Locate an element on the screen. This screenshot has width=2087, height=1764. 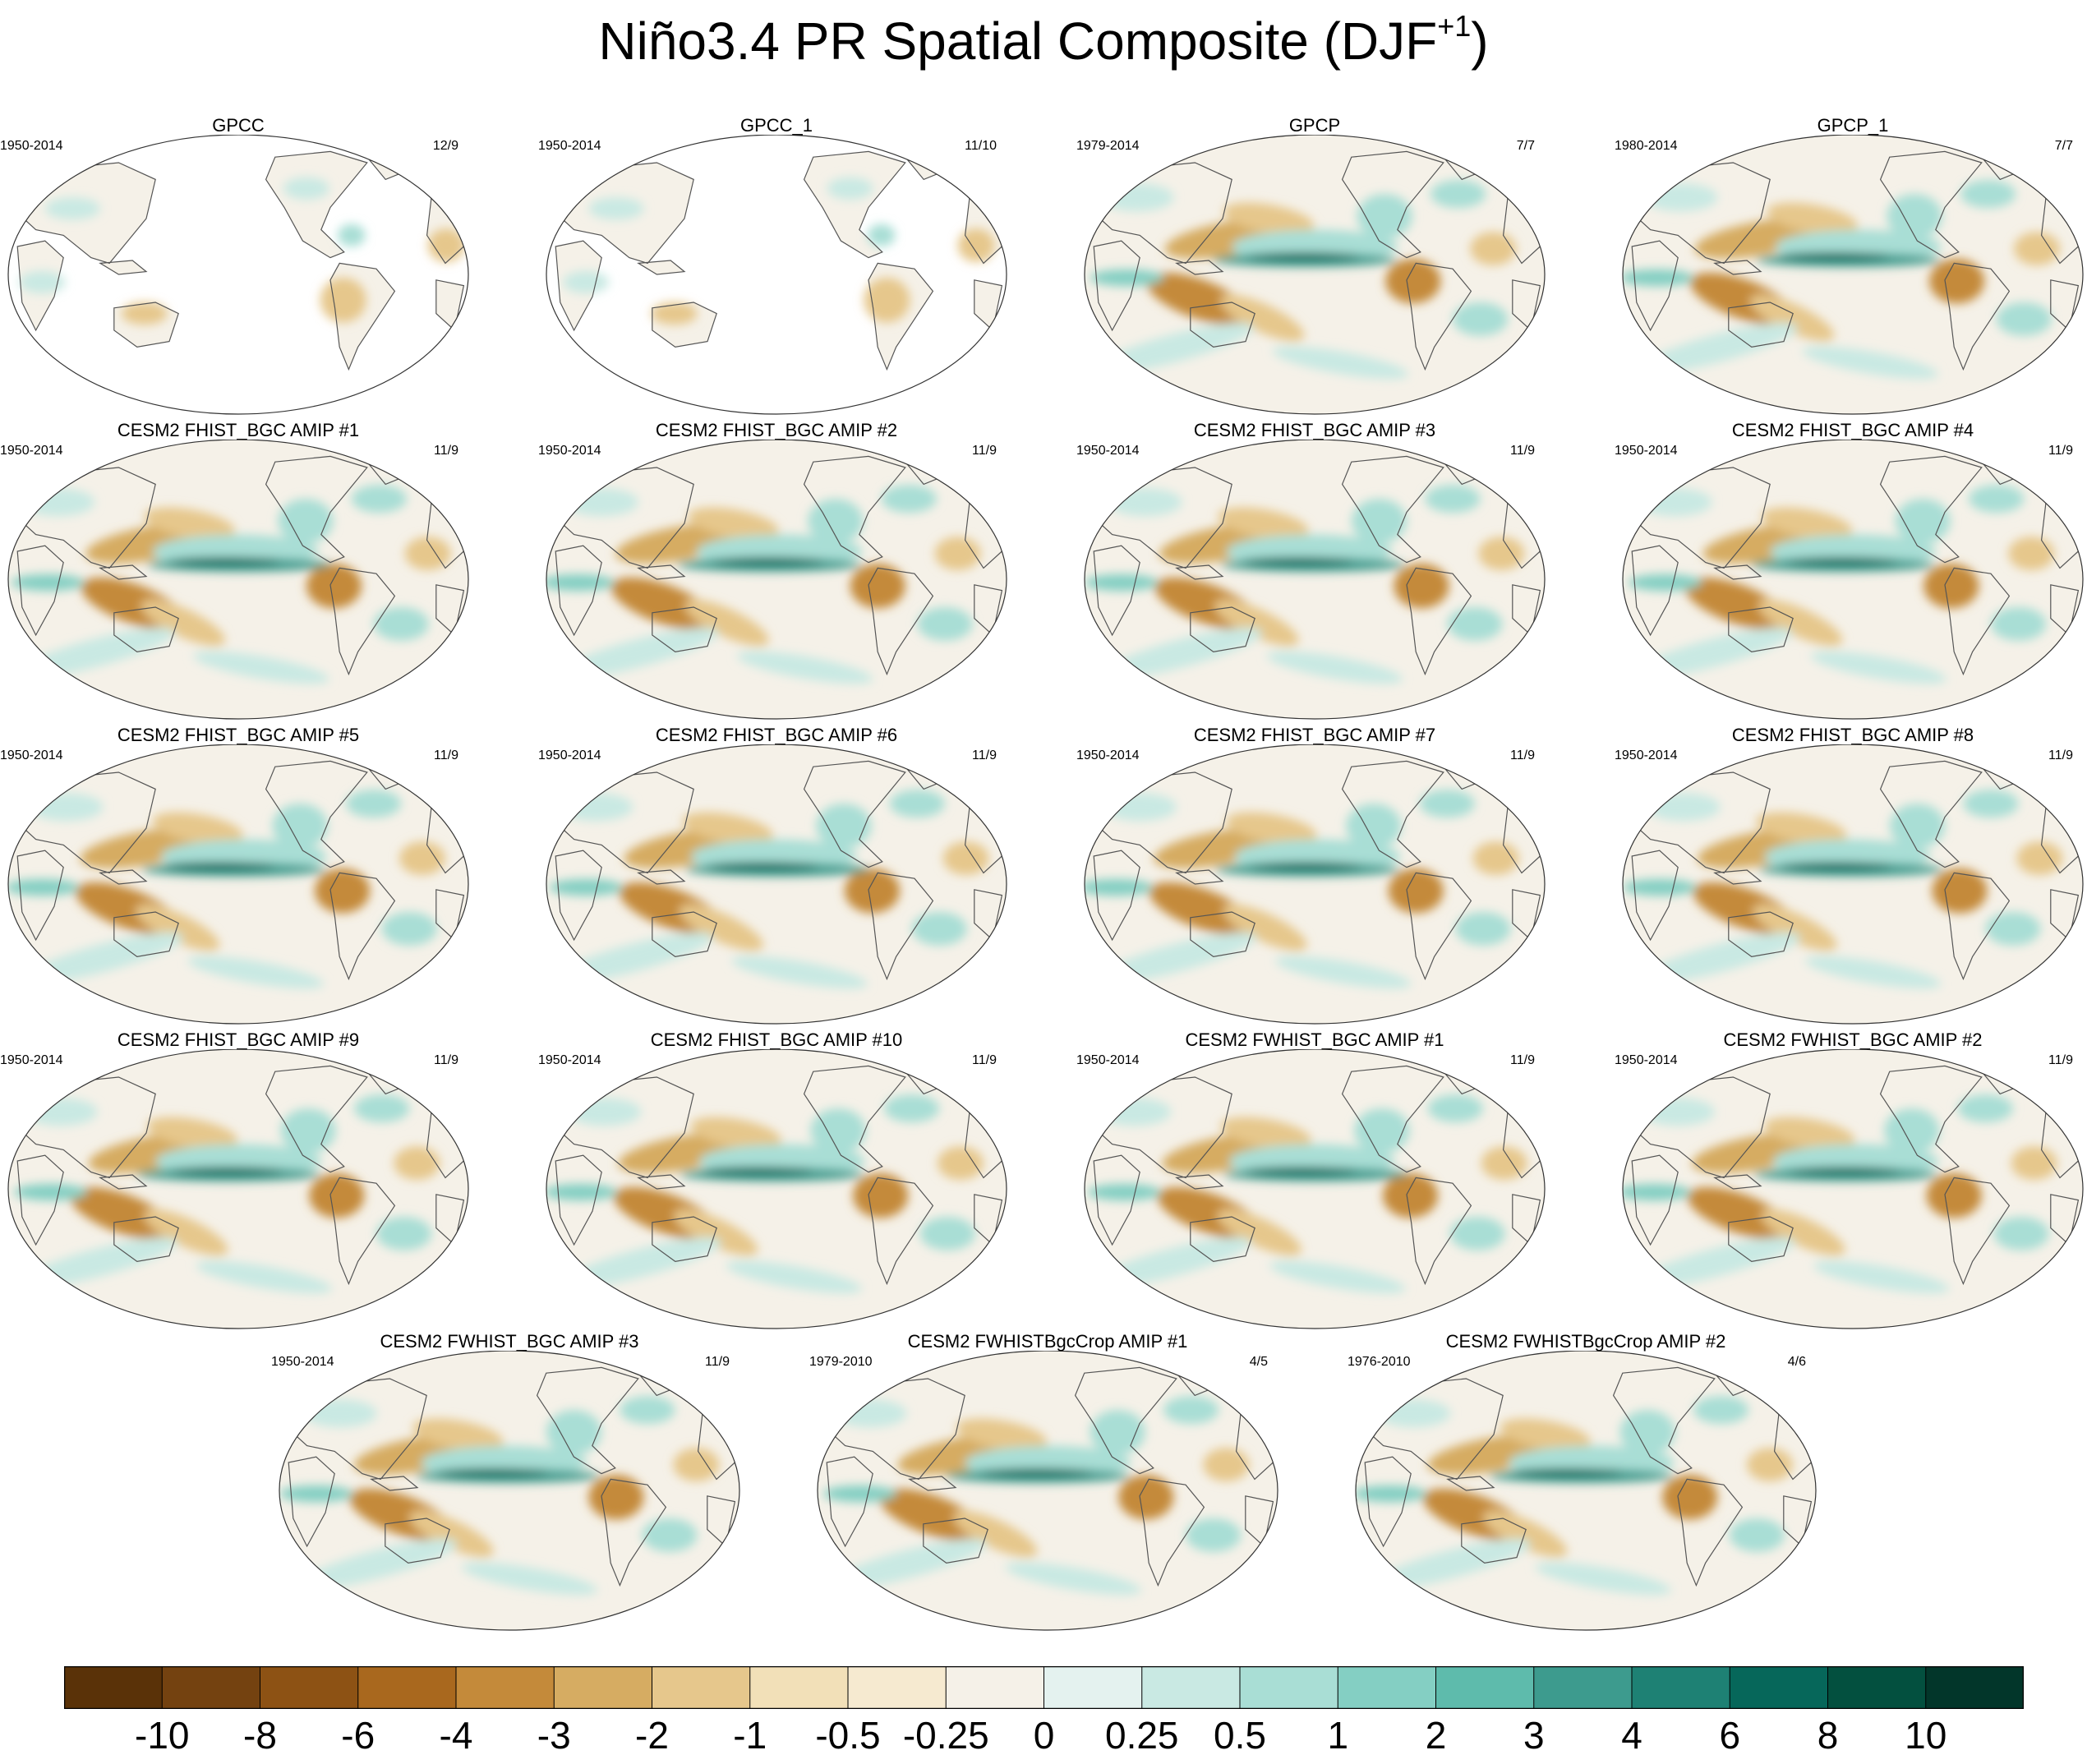
map-panel: CESM2 FHIST_BGC AMIP #9 1950-2014 11/9 is located at coordinates (238, 1182).